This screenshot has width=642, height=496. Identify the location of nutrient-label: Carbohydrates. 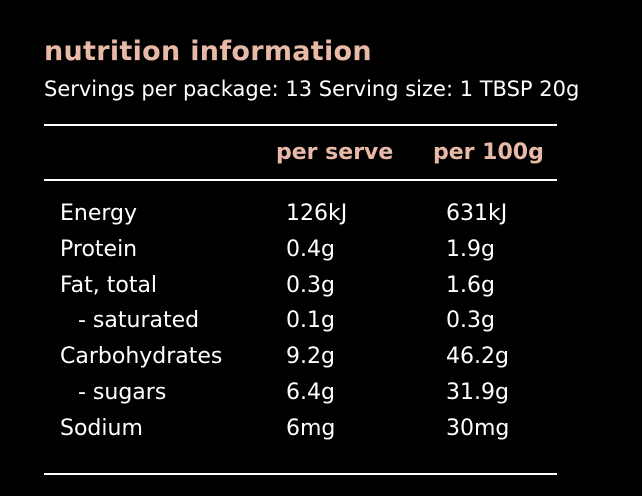
(141, 357).